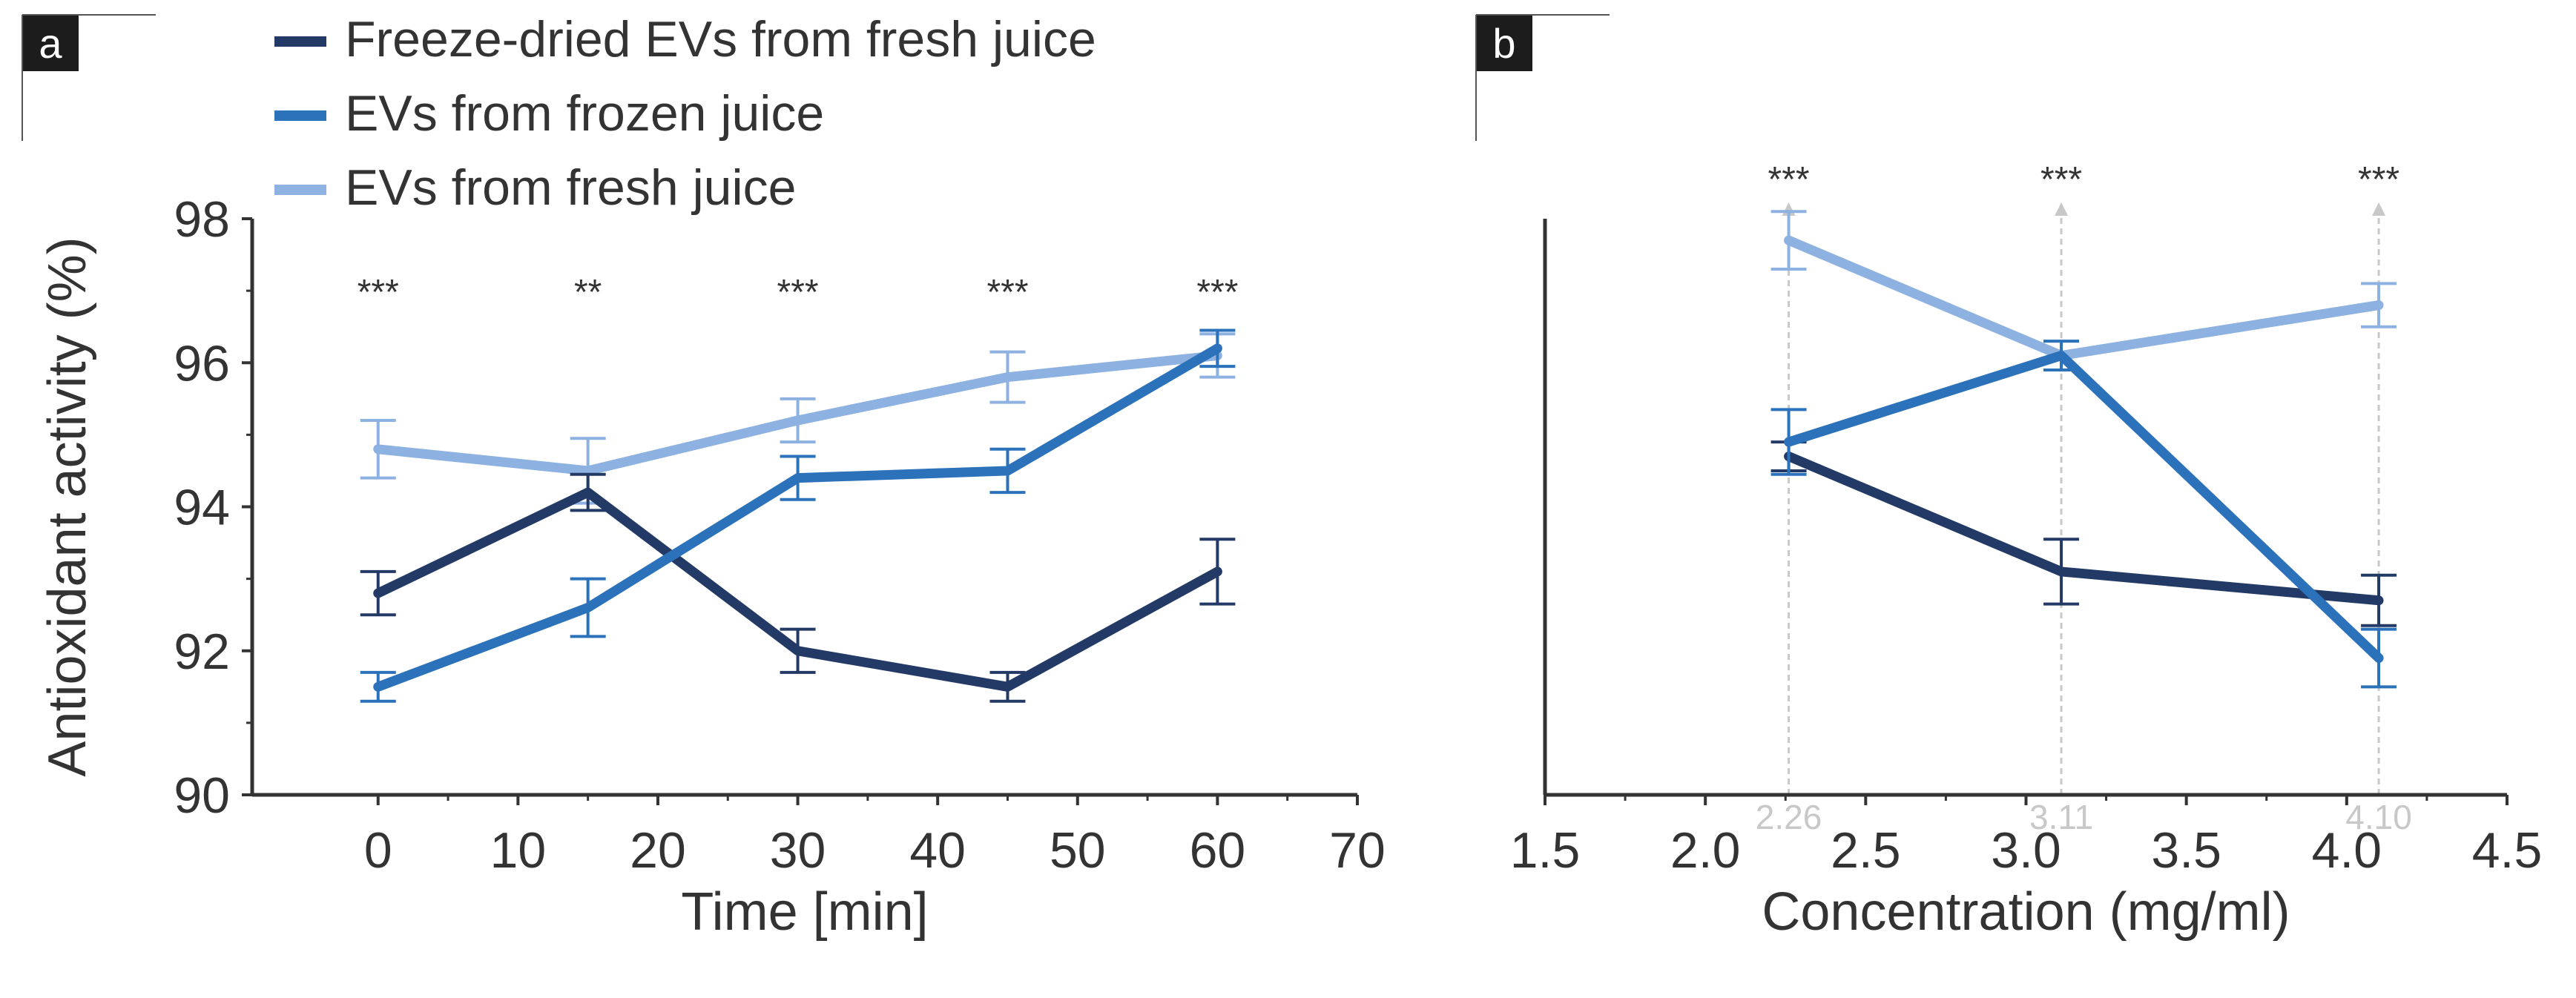 The width and height of the screenshot is (2576, 998). What do you see at coordinates (658, 850) in the screenshot?
I see `x-tick-label: 20` at bounding box center [658, 850].